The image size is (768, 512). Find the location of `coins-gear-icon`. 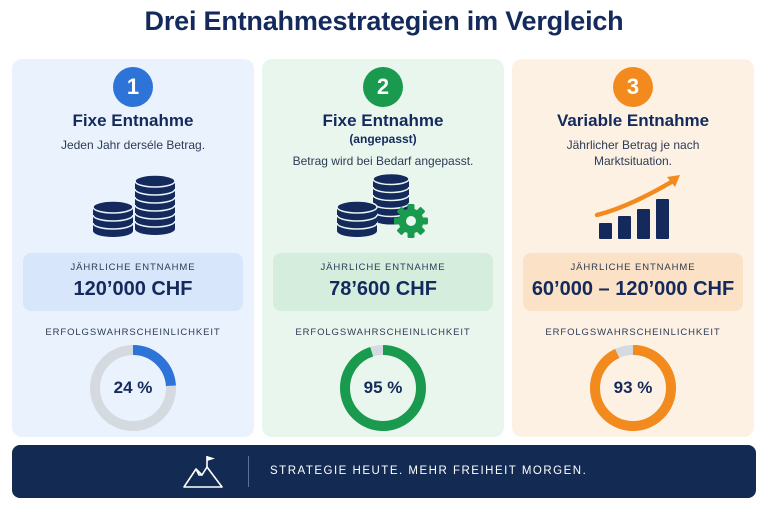

coins-gear-icon is located at coordinates (382, 205).